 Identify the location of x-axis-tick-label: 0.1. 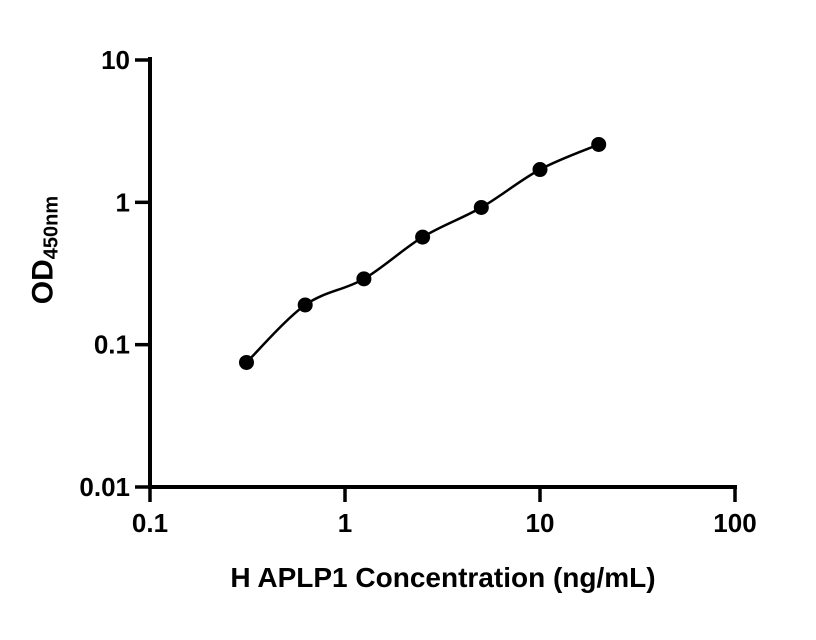
(150, 523).